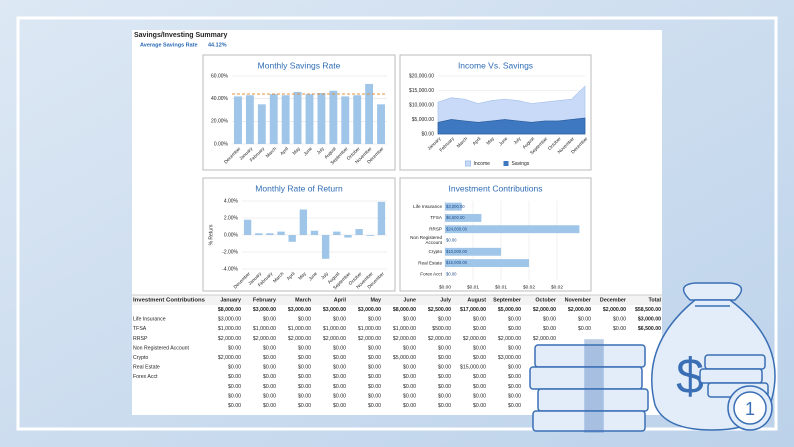 This screenshot has height=447, width=794. What do you see at coordinates (445, 300) in the screenshot?
I see `table-header: July` at bounding box center [445, 300].